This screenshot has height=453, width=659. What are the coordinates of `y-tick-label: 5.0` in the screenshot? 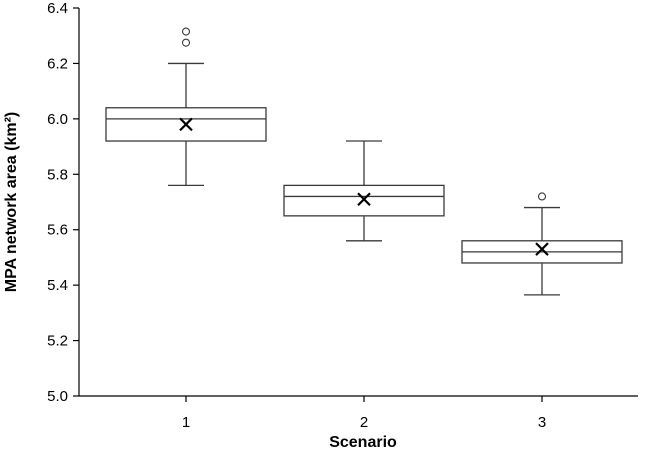 It's located at (57, 396).